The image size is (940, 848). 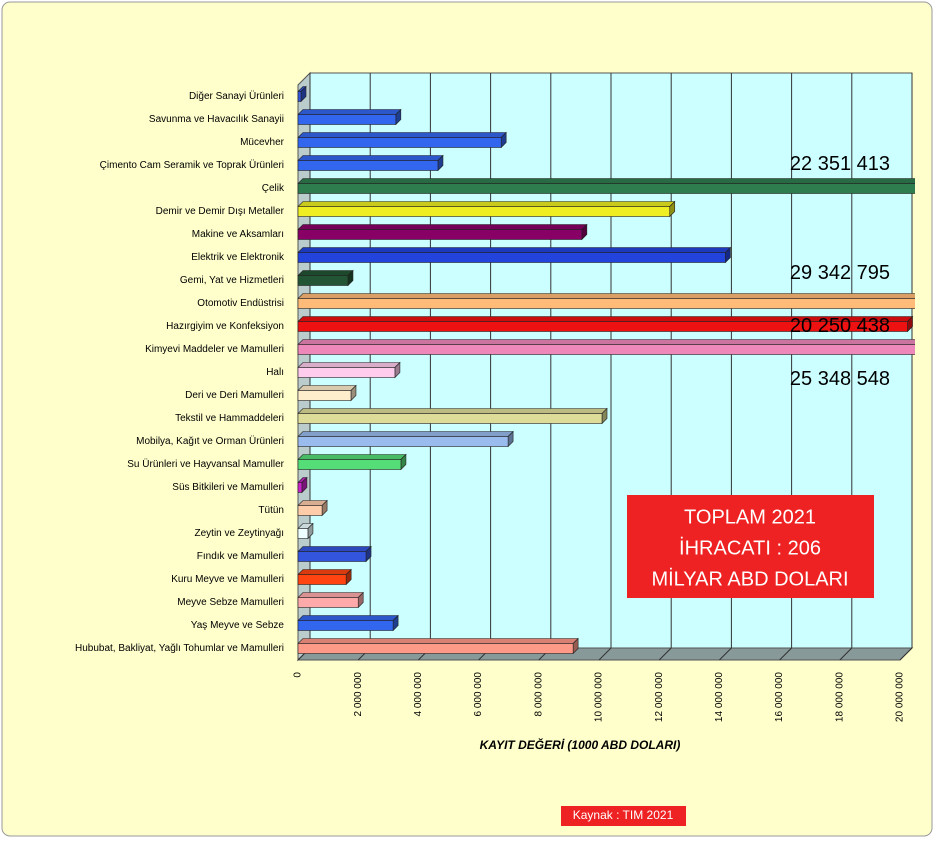 I want to click on y-tick-label: Çelik, so click(x=273, y=188).